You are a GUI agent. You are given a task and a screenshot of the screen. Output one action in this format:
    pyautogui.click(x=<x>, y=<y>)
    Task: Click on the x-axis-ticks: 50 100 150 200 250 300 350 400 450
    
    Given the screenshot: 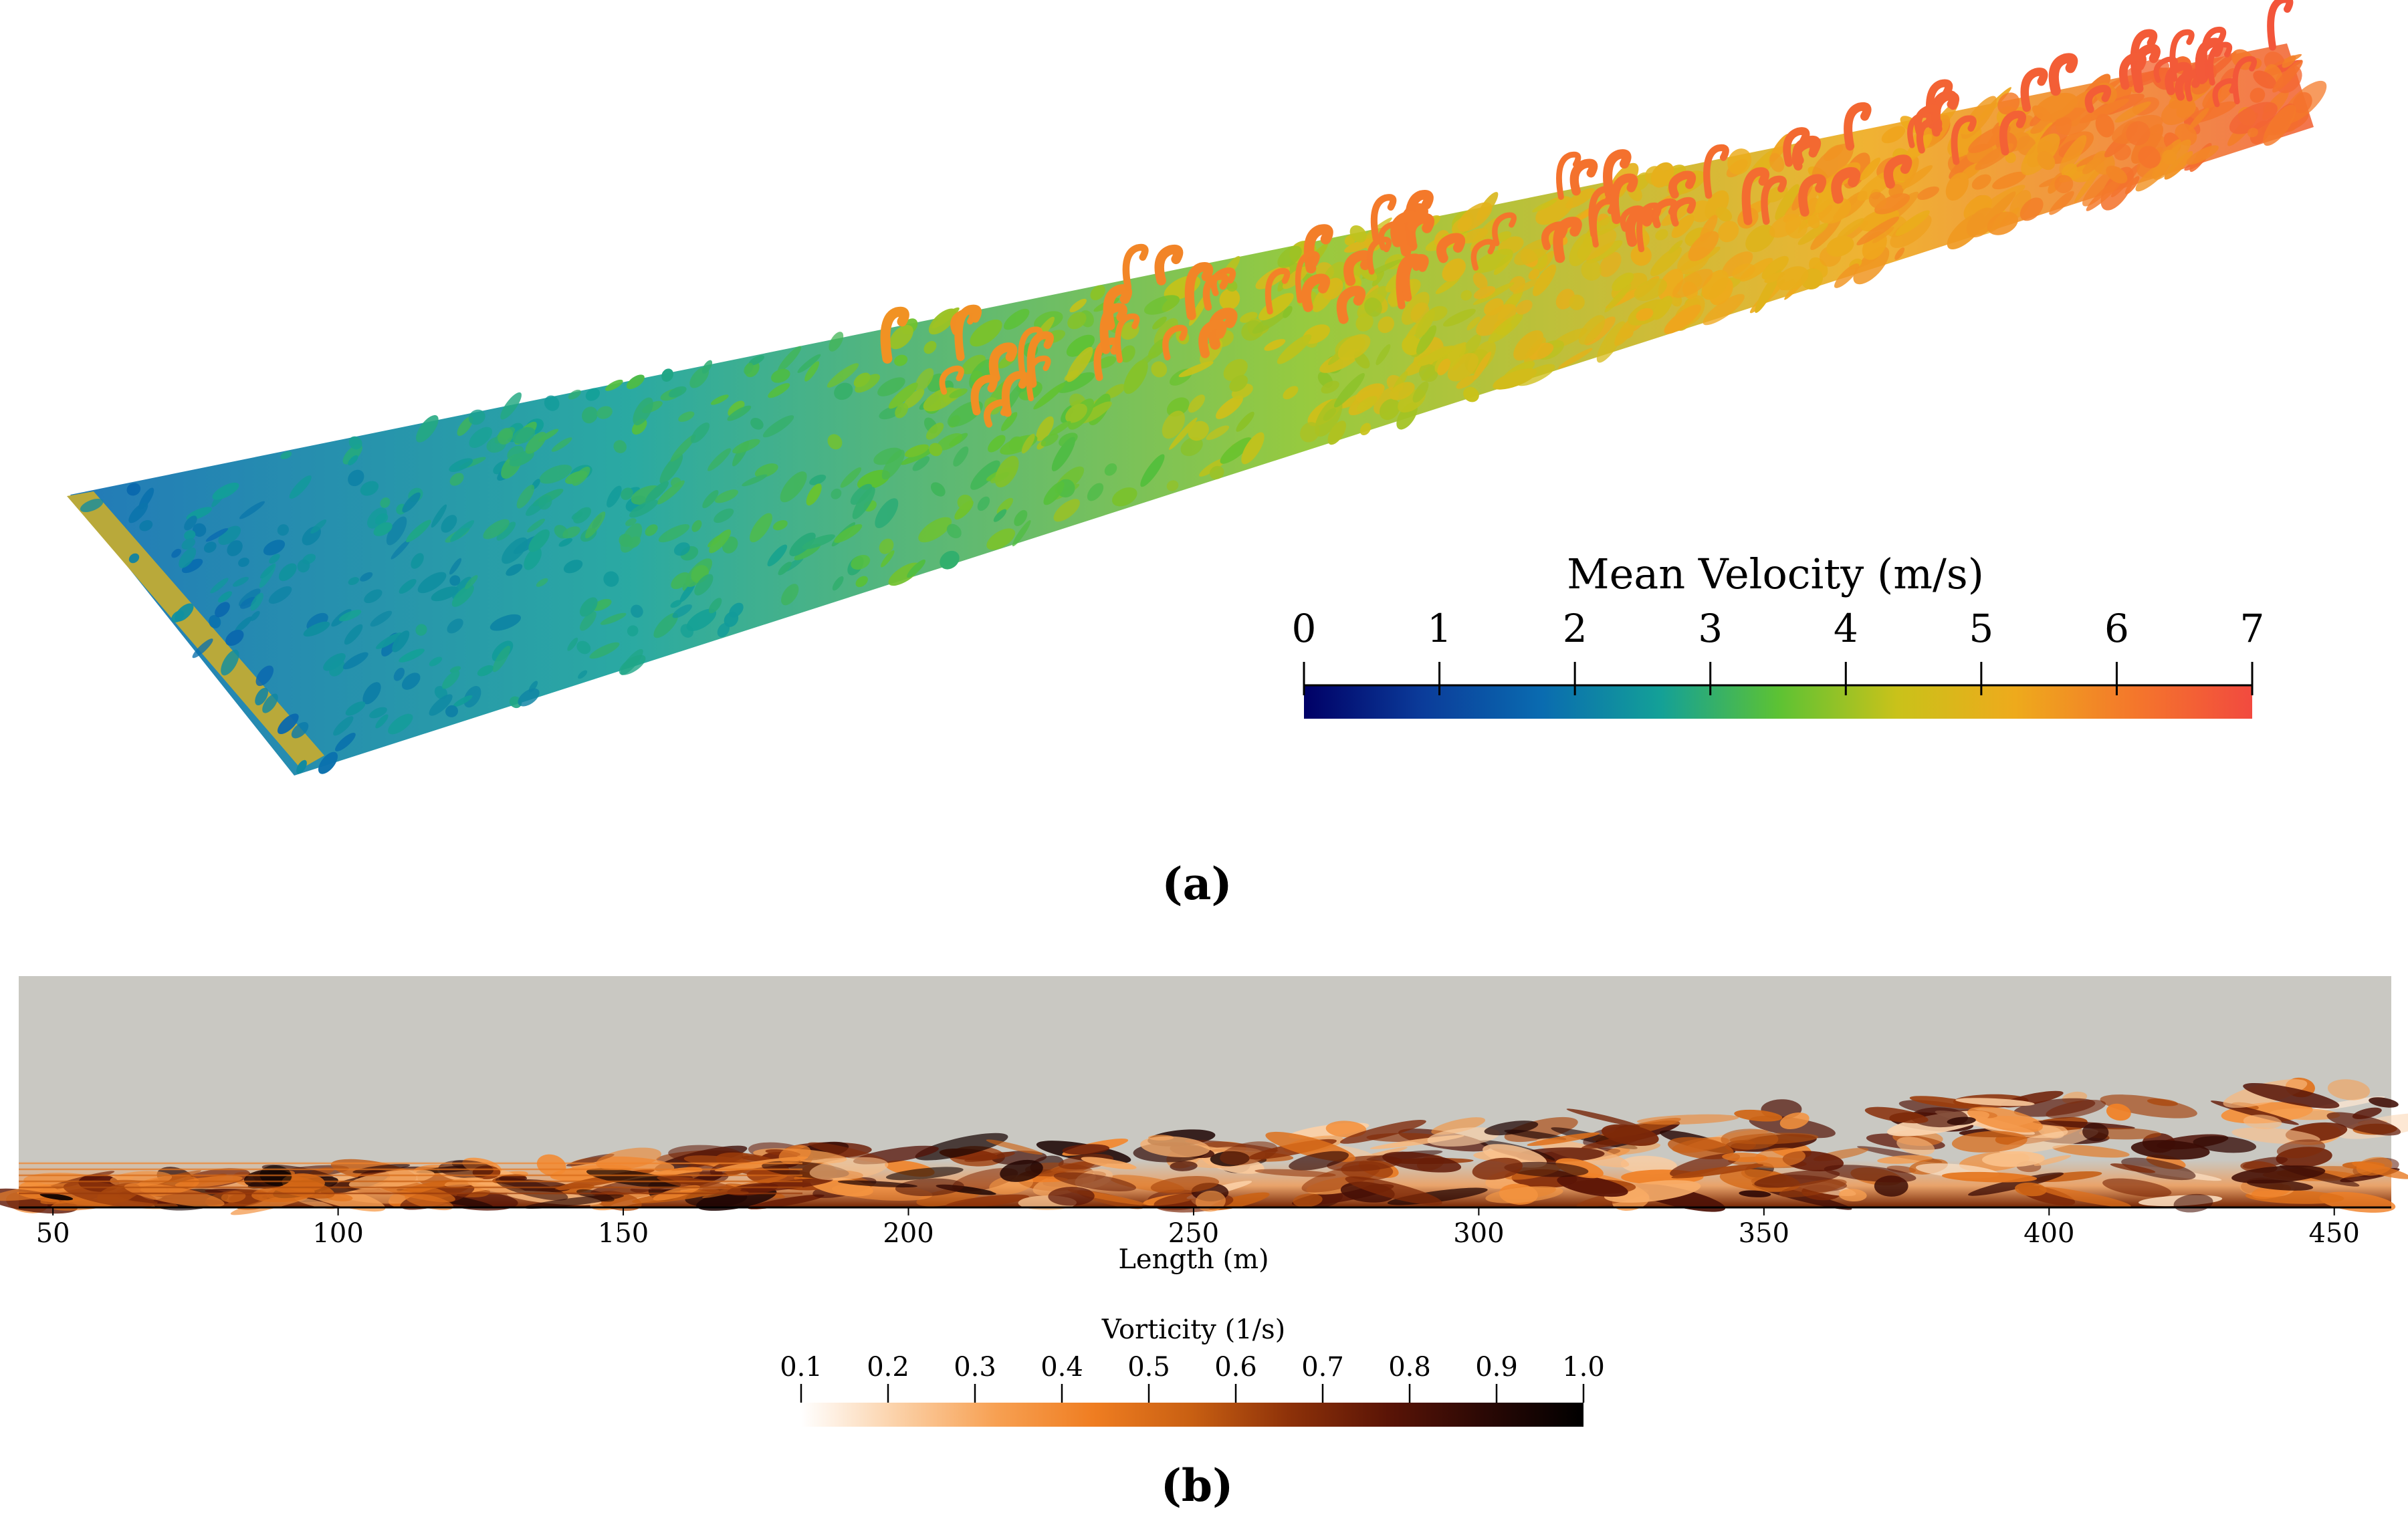 What is the action you would take?
    pyautogui.click(x=1198, y=1228)
    